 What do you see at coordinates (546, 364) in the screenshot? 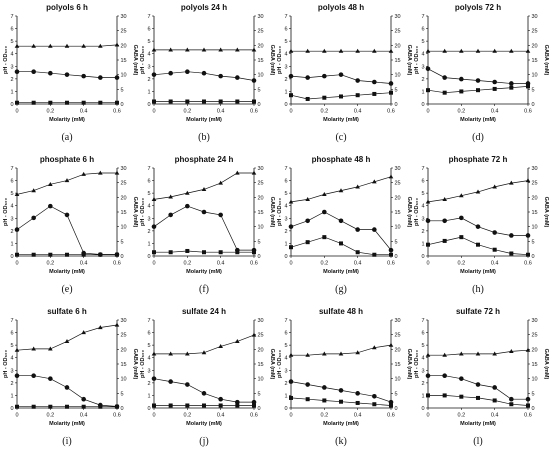
I see `right-y-axis-label: GABA (mM)` at bounding box center [546, 364].